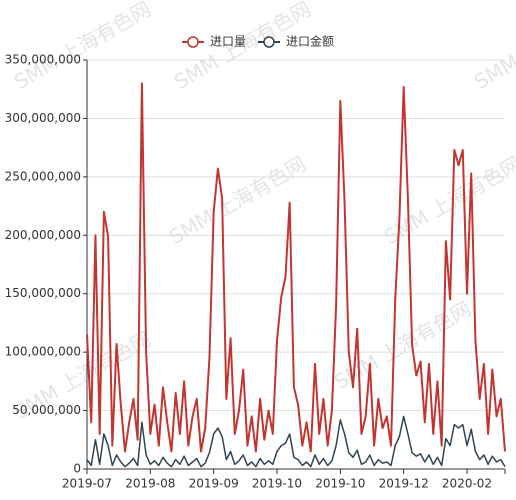 This screenshot has height=500, width=516. Describe the element at coordinates (43, 235) in the screenshot. I see `y-tick-label: 200,000,000` at that location.